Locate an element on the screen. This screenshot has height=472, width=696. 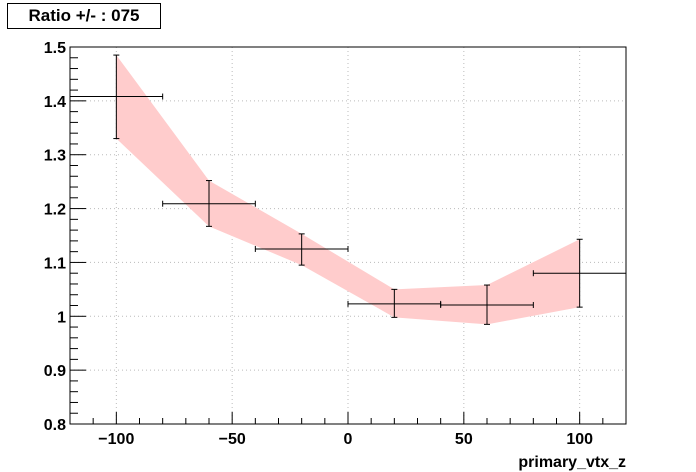
y-tick-label: 1.2 is located at coordinates (55, 210).